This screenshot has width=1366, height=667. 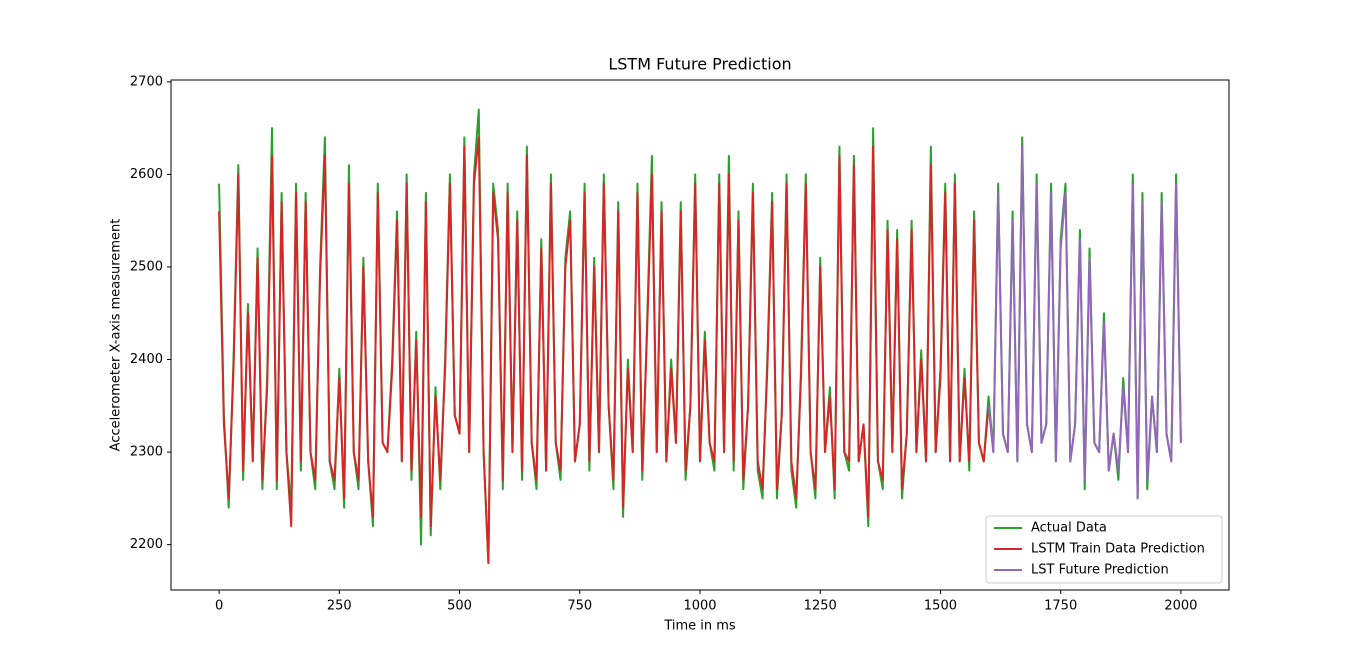 I want to click on legend-box, so click(x=1104, y=549).